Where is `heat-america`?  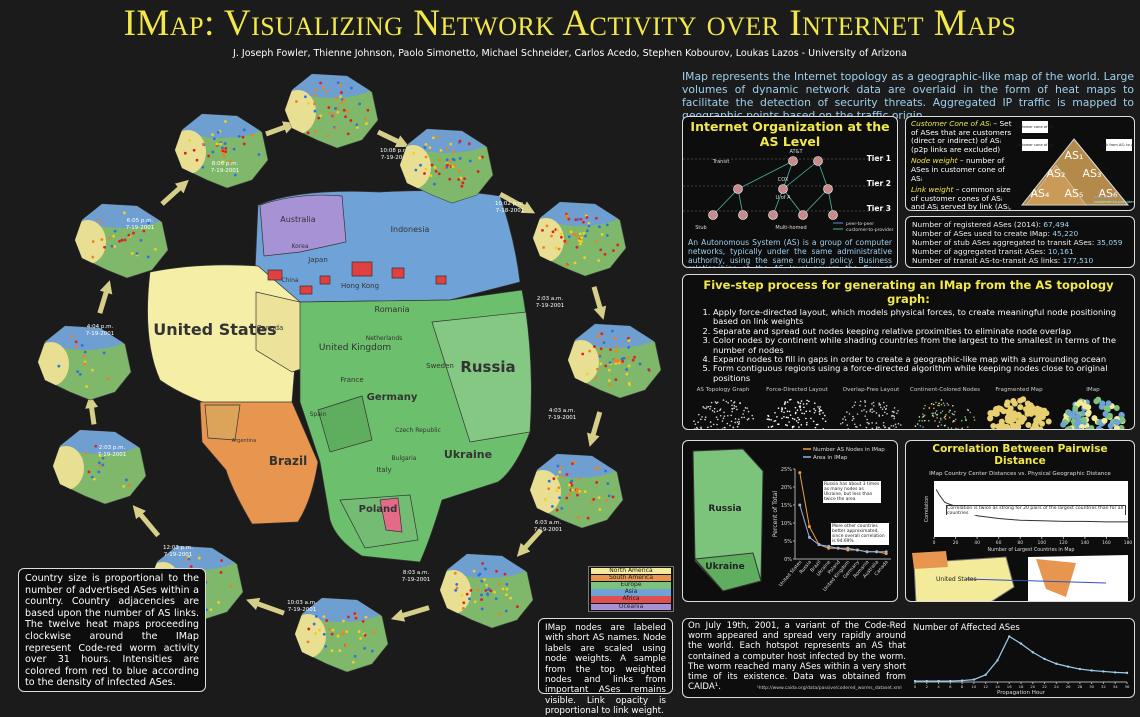 heat-america is located at coordinates (66, 468).